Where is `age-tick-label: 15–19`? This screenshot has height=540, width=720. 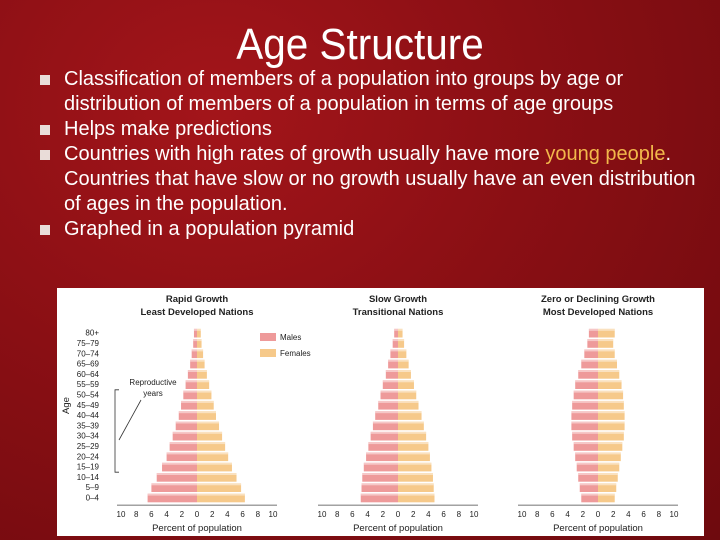
age-tick-label: 15–19 is located at coordinates (88, 467).